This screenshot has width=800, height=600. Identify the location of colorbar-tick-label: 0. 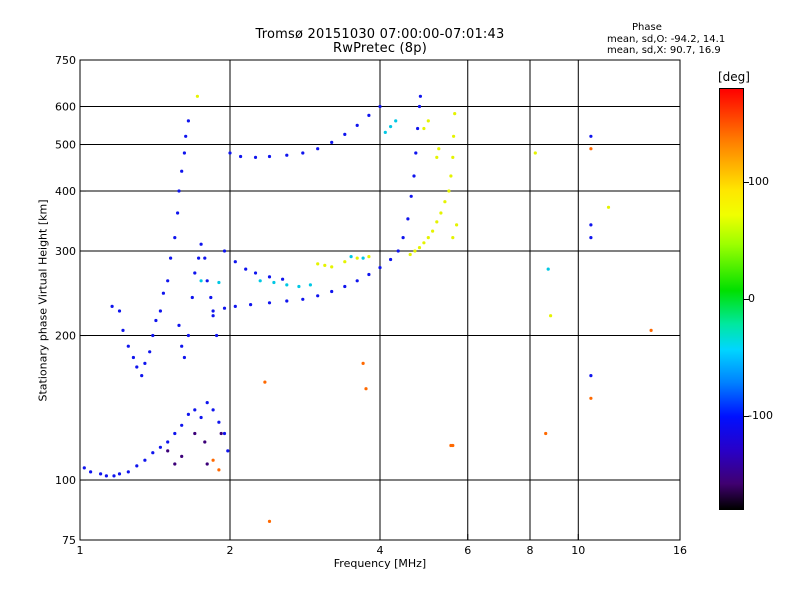
(751, 298).